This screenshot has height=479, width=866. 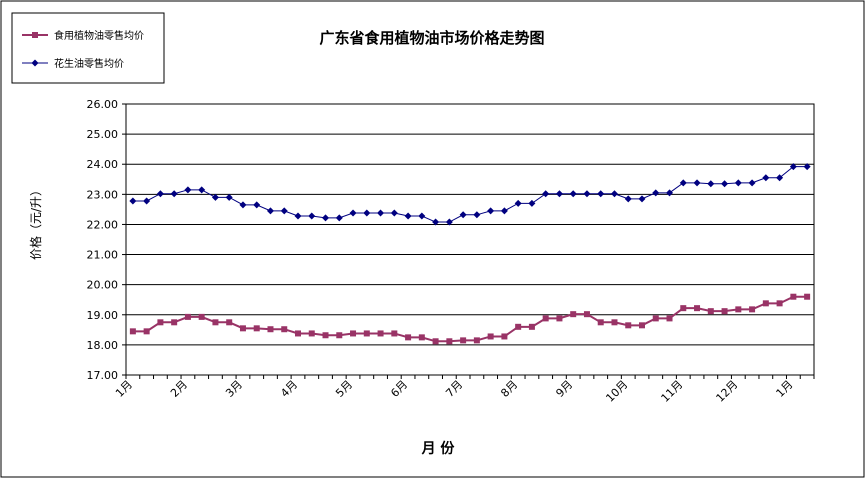 I want to click on y-tick-label: 25.00, so click(x=103, y=134).